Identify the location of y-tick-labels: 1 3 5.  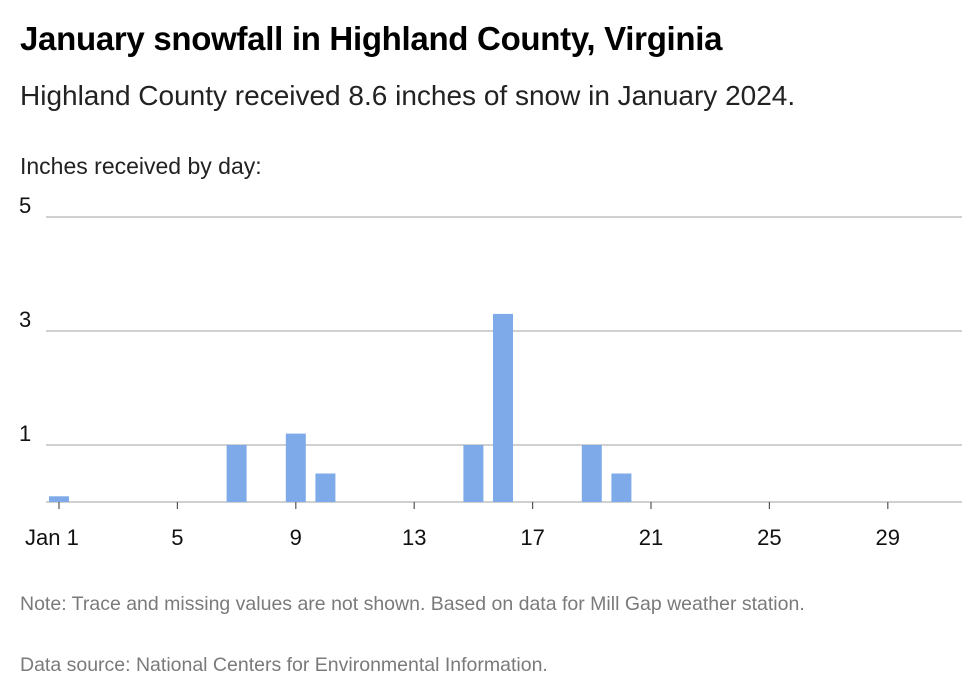
(25, 319).